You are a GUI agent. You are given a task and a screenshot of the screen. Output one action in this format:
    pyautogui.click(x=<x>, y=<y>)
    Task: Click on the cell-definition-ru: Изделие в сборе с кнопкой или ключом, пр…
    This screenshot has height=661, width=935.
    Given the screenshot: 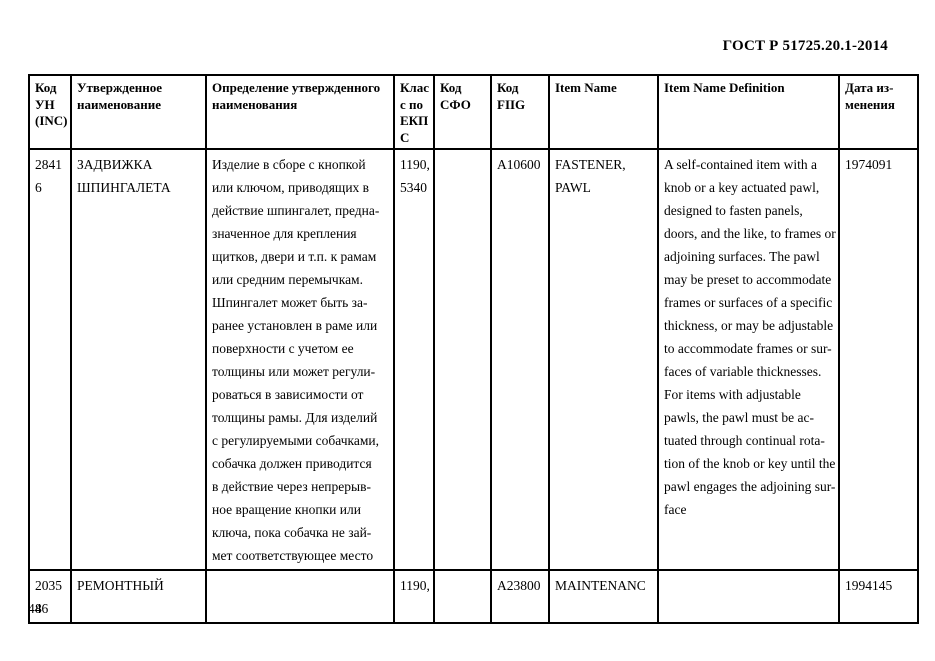 What is the action you would take?
    pyautogui.click(x=300, y=359)
    